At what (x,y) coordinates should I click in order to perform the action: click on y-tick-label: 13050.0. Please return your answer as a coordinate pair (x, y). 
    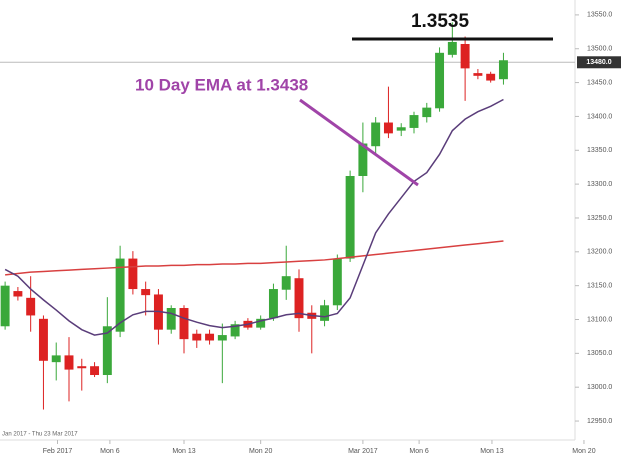
    Looking at the image, I should click on (599, 353).